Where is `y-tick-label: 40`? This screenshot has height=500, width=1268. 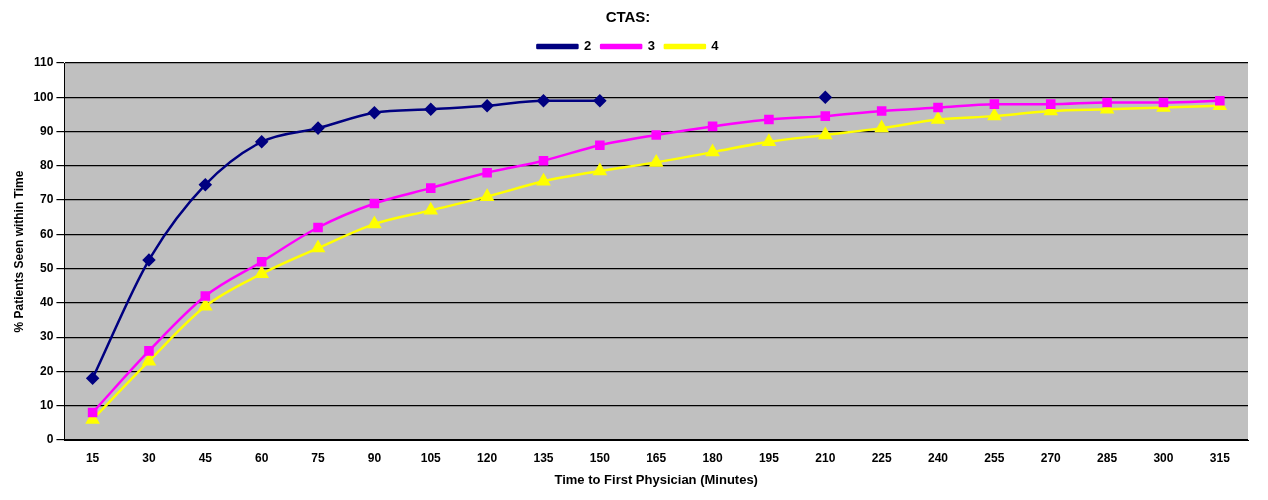
y-tick-label: 40 is located at coordinates (47, 302).